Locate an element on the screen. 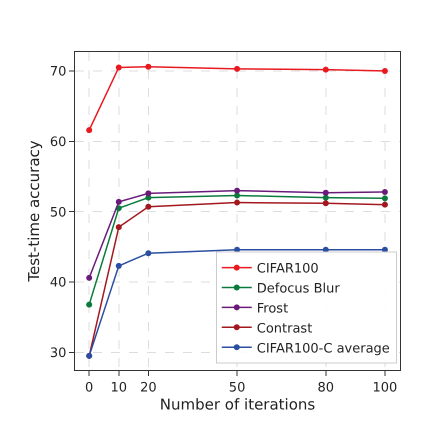 The height and width of the screenshot is (422, 440). y-tick-label: 40 is located at coordinates (58, 283).